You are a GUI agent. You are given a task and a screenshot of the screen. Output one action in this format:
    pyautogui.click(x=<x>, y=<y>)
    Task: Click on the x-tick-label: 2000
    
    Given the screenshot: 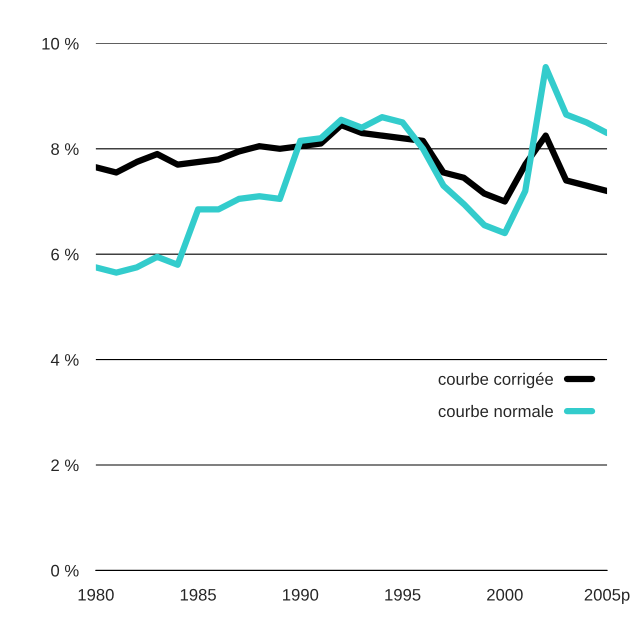 What is the action you would take?
    pyautogui.click(x=505, y=594)
    